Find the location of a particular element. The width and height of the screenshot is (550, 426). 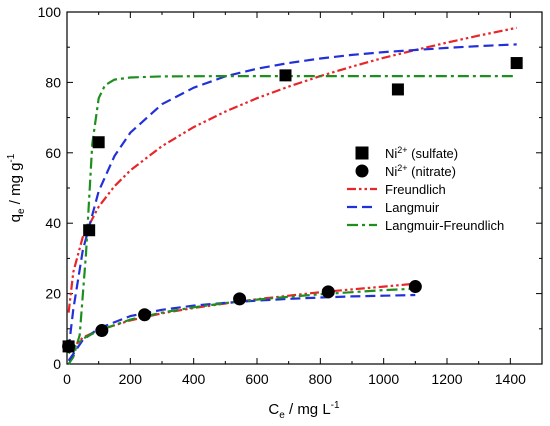

x-axis-label: Ce / mg L-1 is located at coordinates (304, 410).